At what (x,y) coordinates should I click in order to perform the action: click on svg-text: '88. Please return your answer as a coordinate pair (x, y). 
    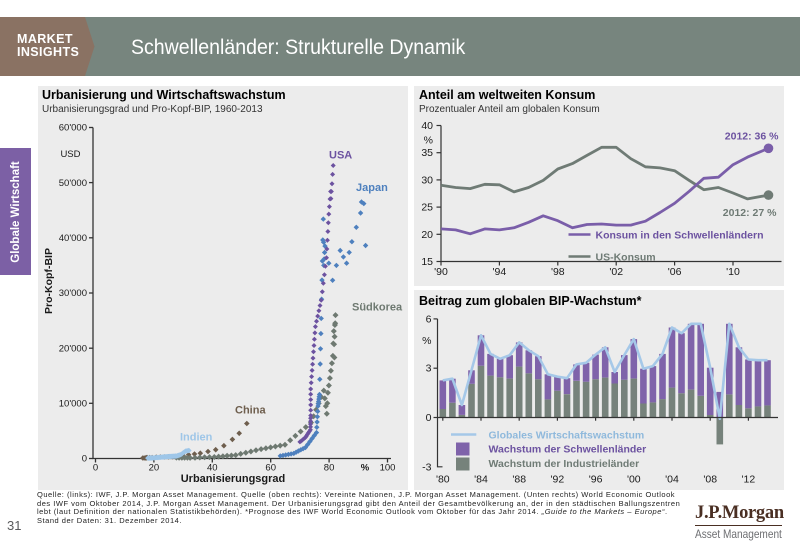
    Looking at the image, I should click on (519, 479).